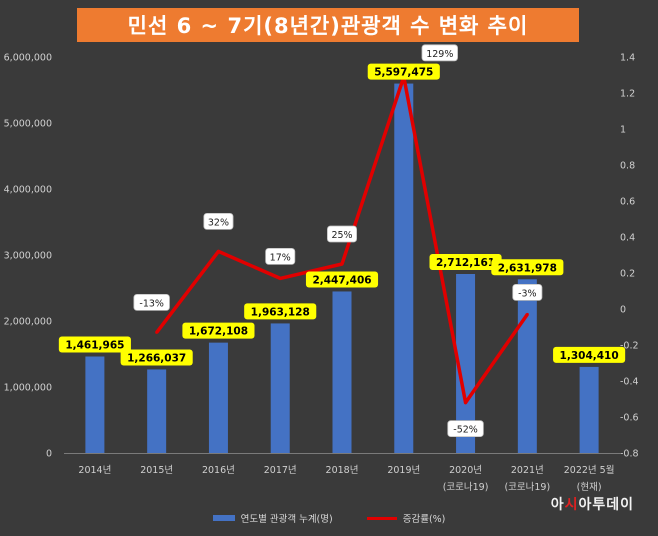 This screenshot has height=536, width=658. Describe the element at coordinates (623, 130) in the screenshot. I see `y-right-tick-label: 1` at that location.